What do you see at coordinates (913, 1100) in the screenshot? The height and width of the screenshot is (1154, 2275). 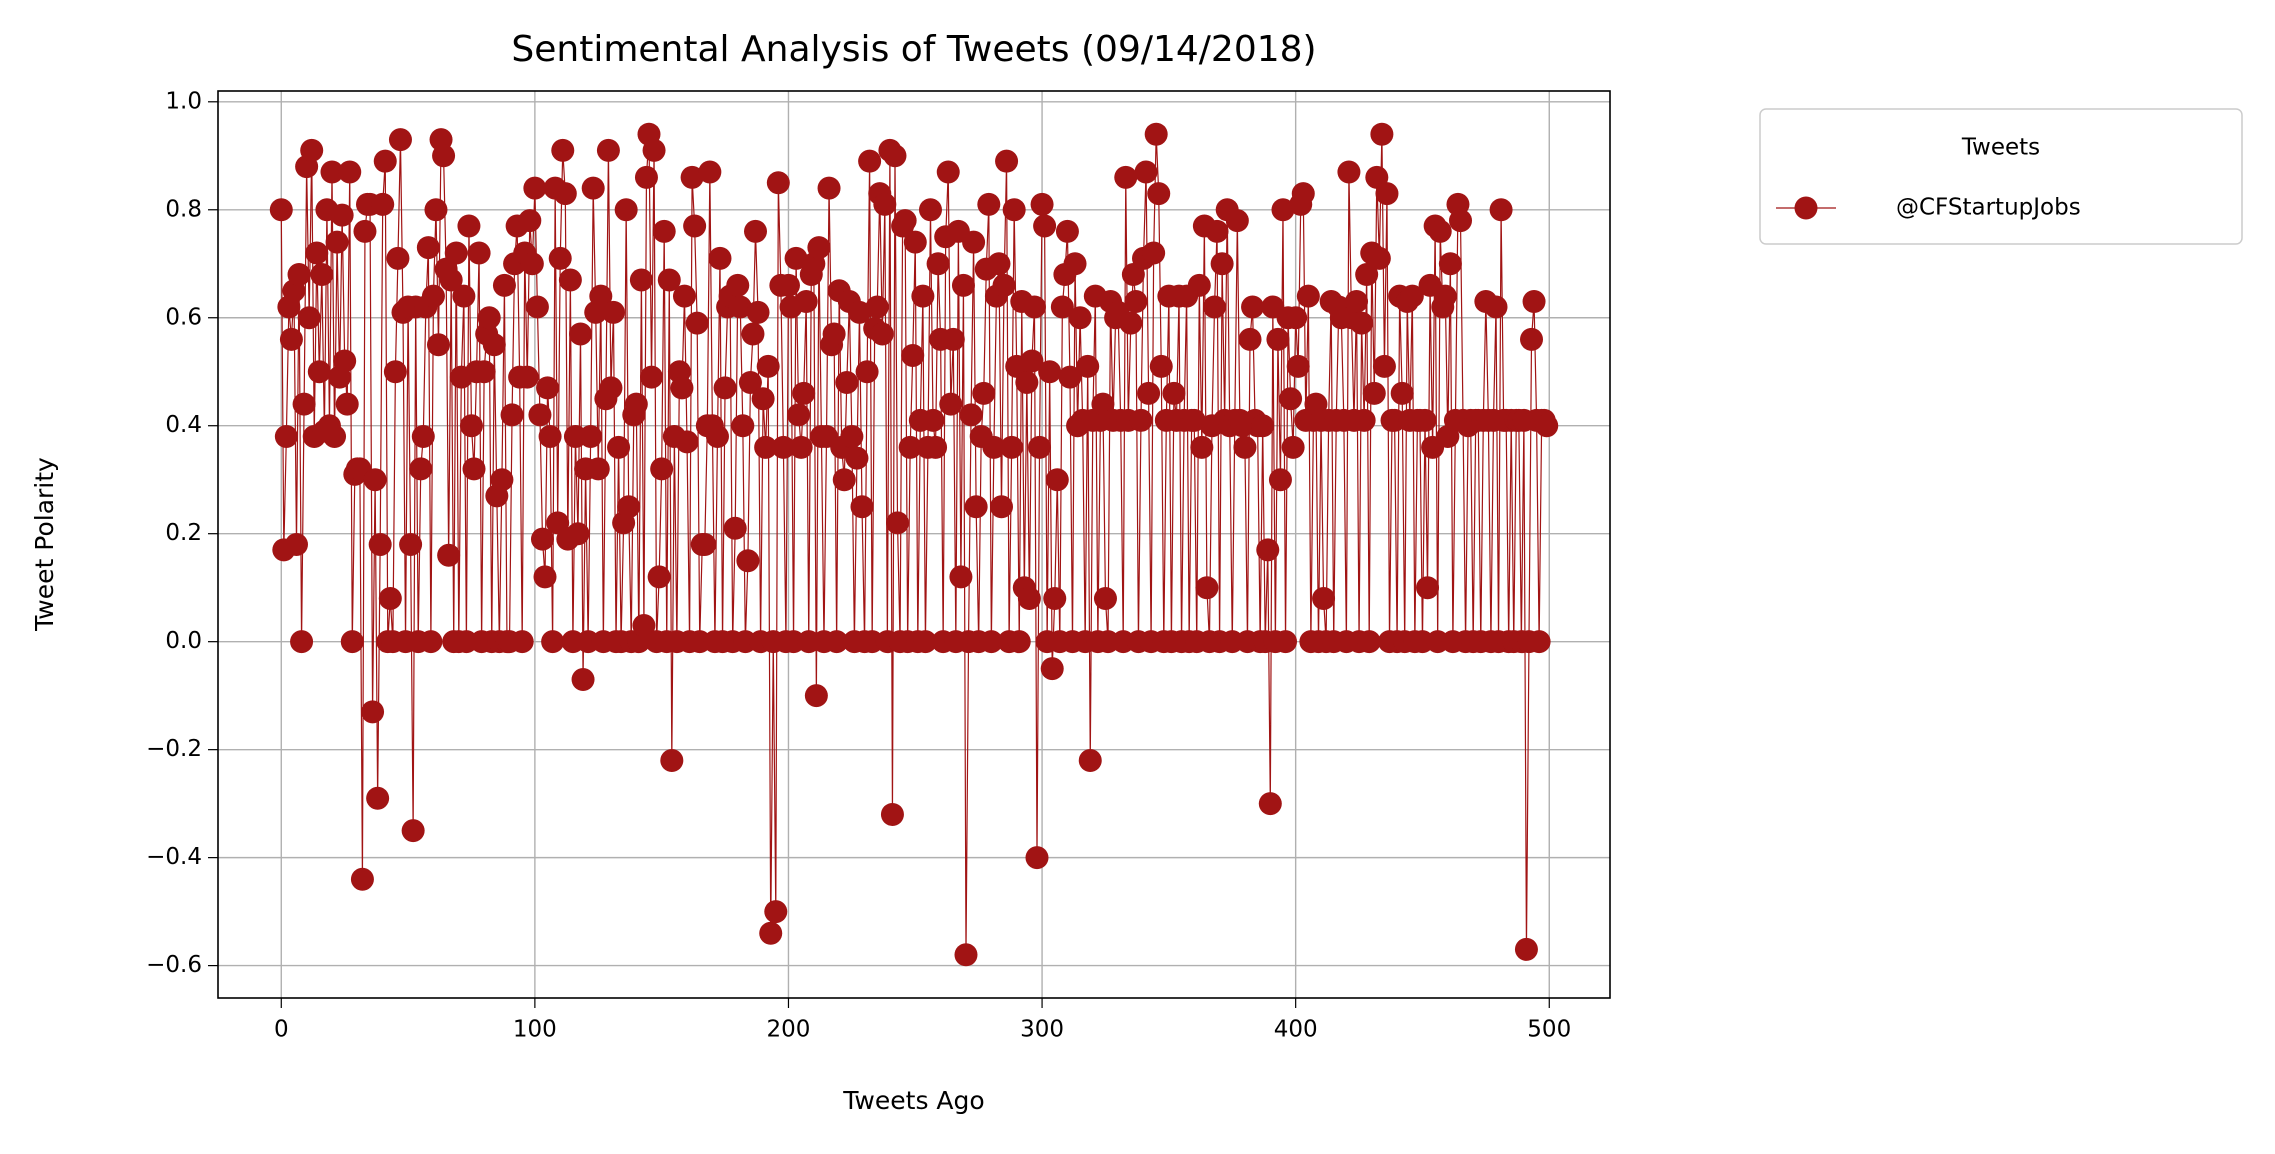 I see `x-axis-label: Tweets Ago` at bounding box center [913, 1100].